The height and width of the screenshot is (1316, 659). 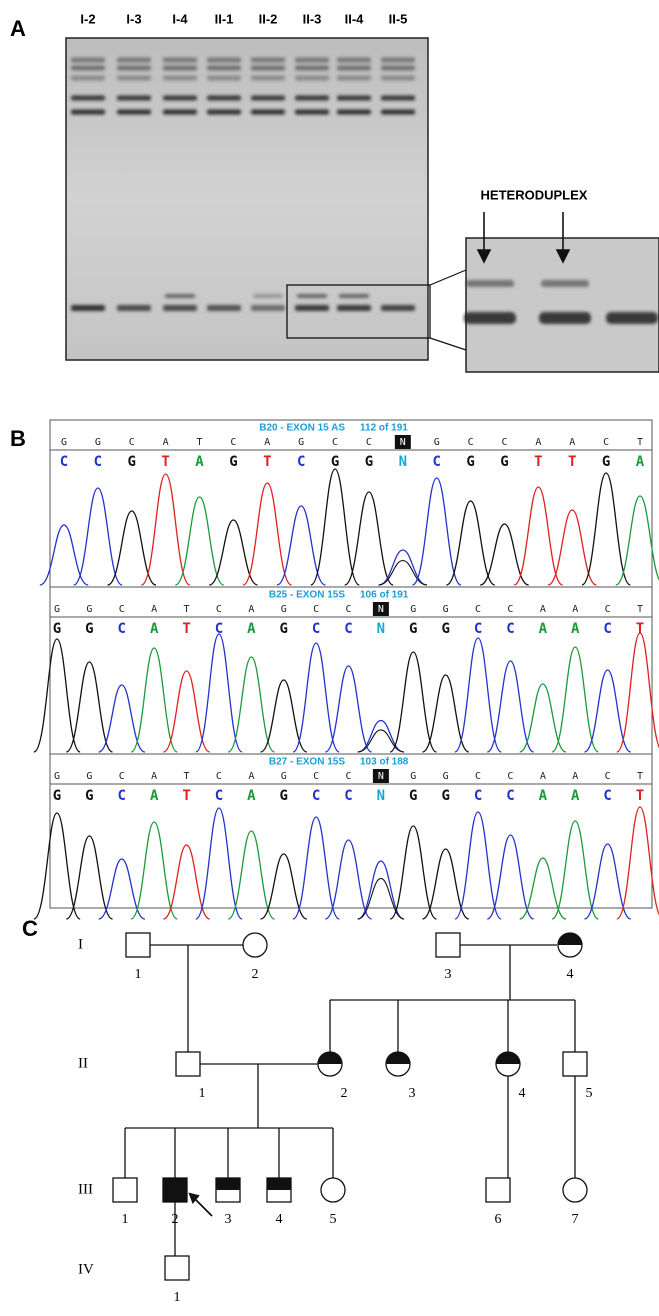 I want to click on panel-label: A, so click(x=18, y=28).